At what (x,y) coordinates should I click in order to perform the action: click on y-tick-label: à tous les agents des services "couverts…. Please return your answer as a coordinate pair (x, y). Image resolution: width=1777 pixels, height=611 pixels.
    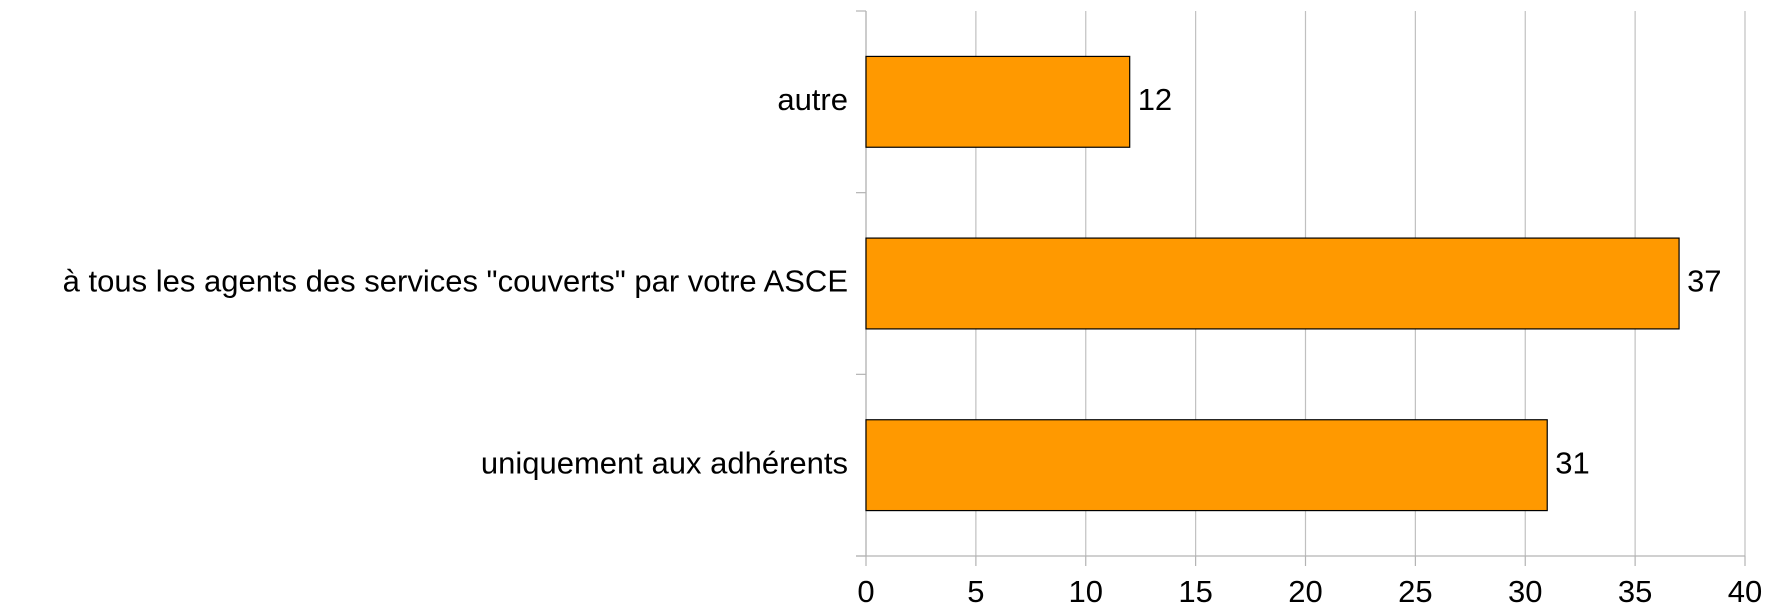
    Looking at the image, I should click on (455, 281).